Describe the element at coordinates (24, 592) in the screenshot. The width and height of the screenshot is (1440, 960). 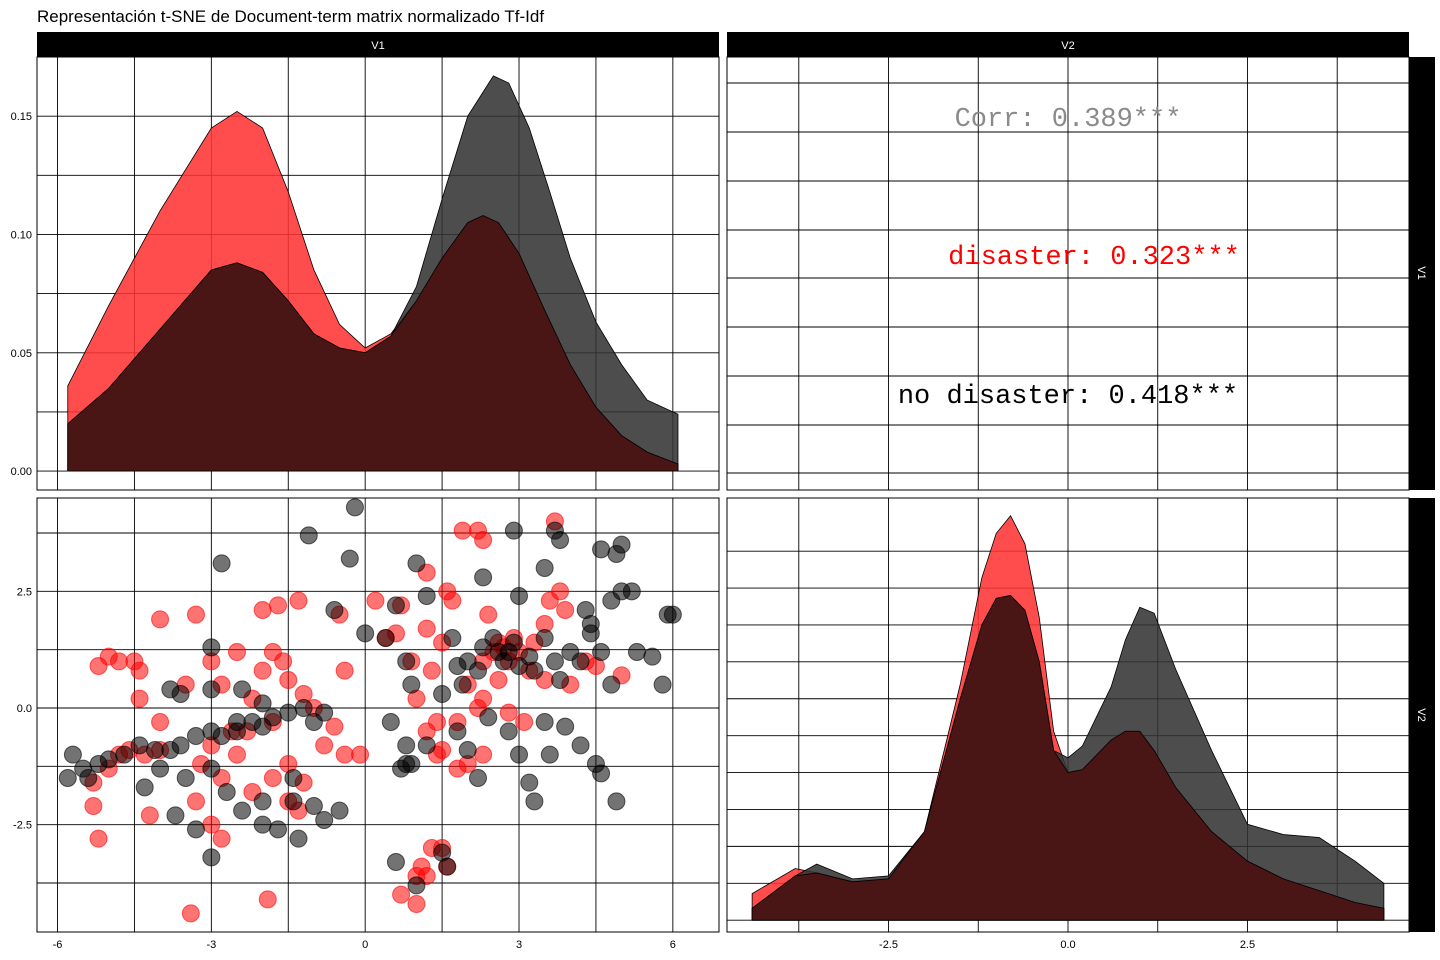
I see `y-tick-label: 2.5` at that location.